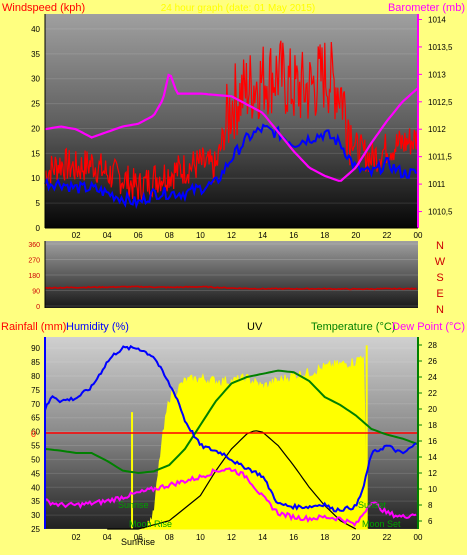 This screenshot has width=467, height=555. Describe the element at coordinates (35, 29) in the screenshot. I see `wind-y-tick: 40` at that location.